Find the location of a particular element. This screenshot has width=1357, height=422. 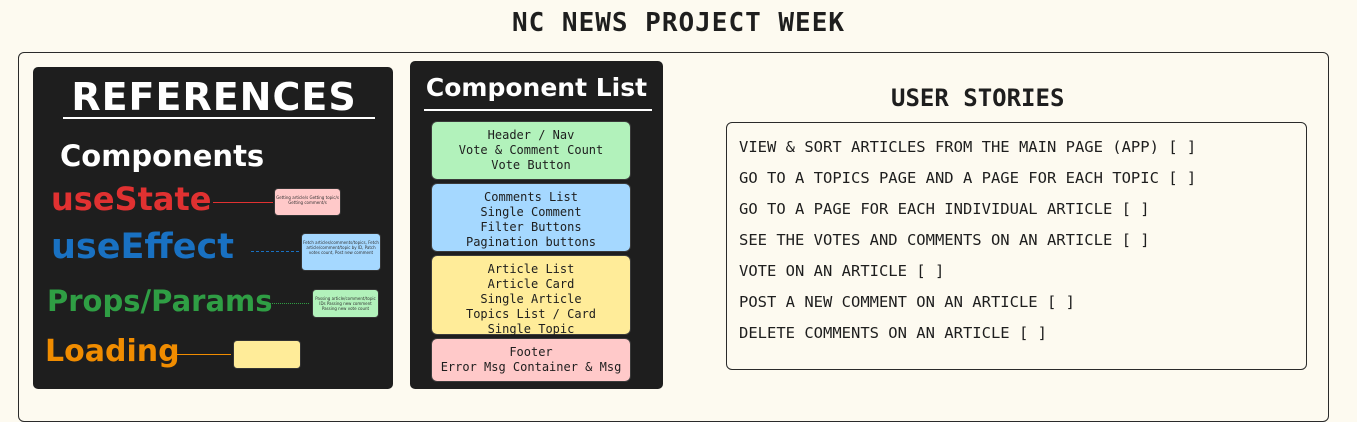

ref-useeffect-arrow is located at coordinates (275, 251).